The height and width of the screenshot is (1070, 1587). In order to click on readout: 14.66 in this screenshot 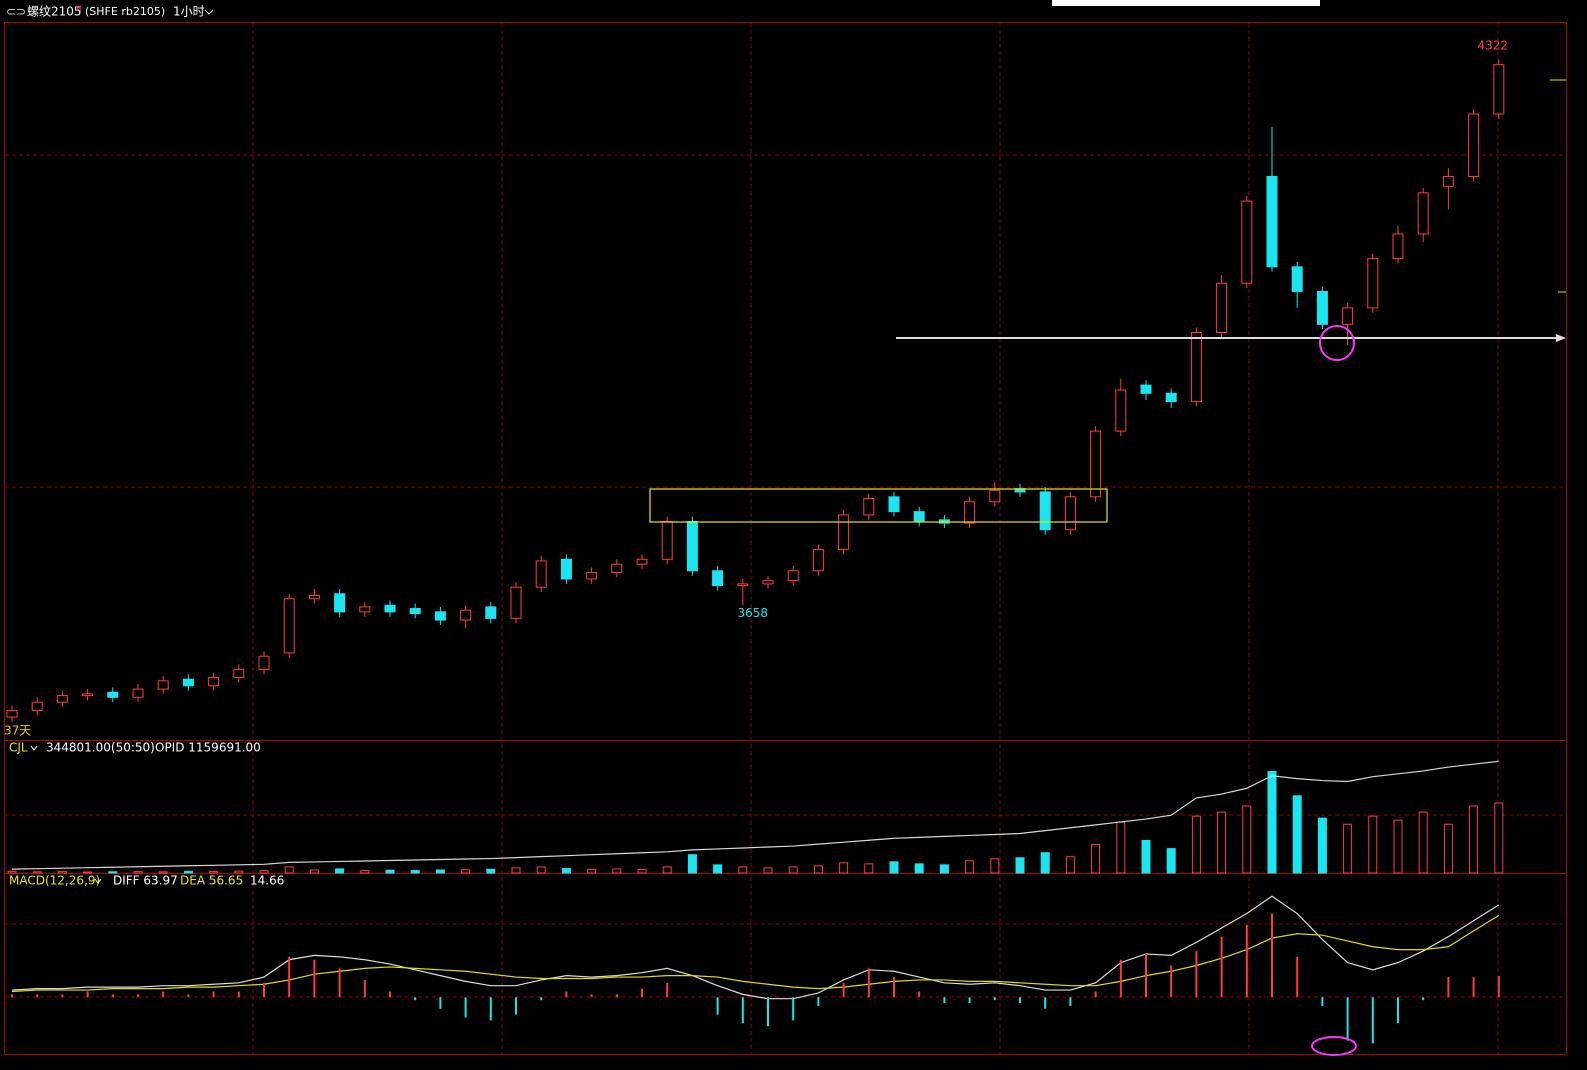, I will do `click(267, 881)`.